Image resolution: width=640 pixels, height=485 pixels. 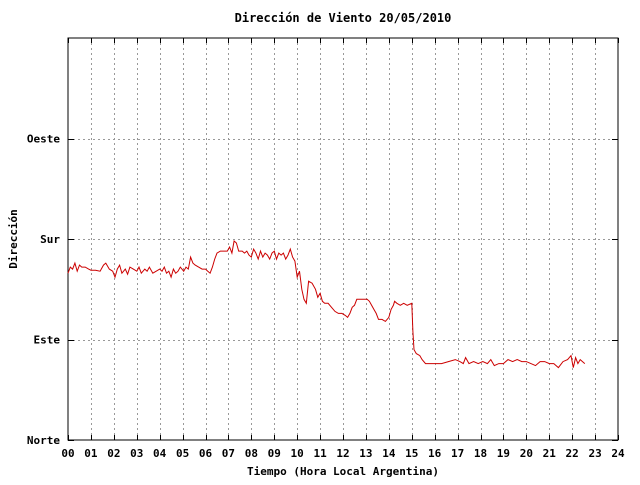 I want to click on x-tick-label: 08, so click(x=251, y=453).